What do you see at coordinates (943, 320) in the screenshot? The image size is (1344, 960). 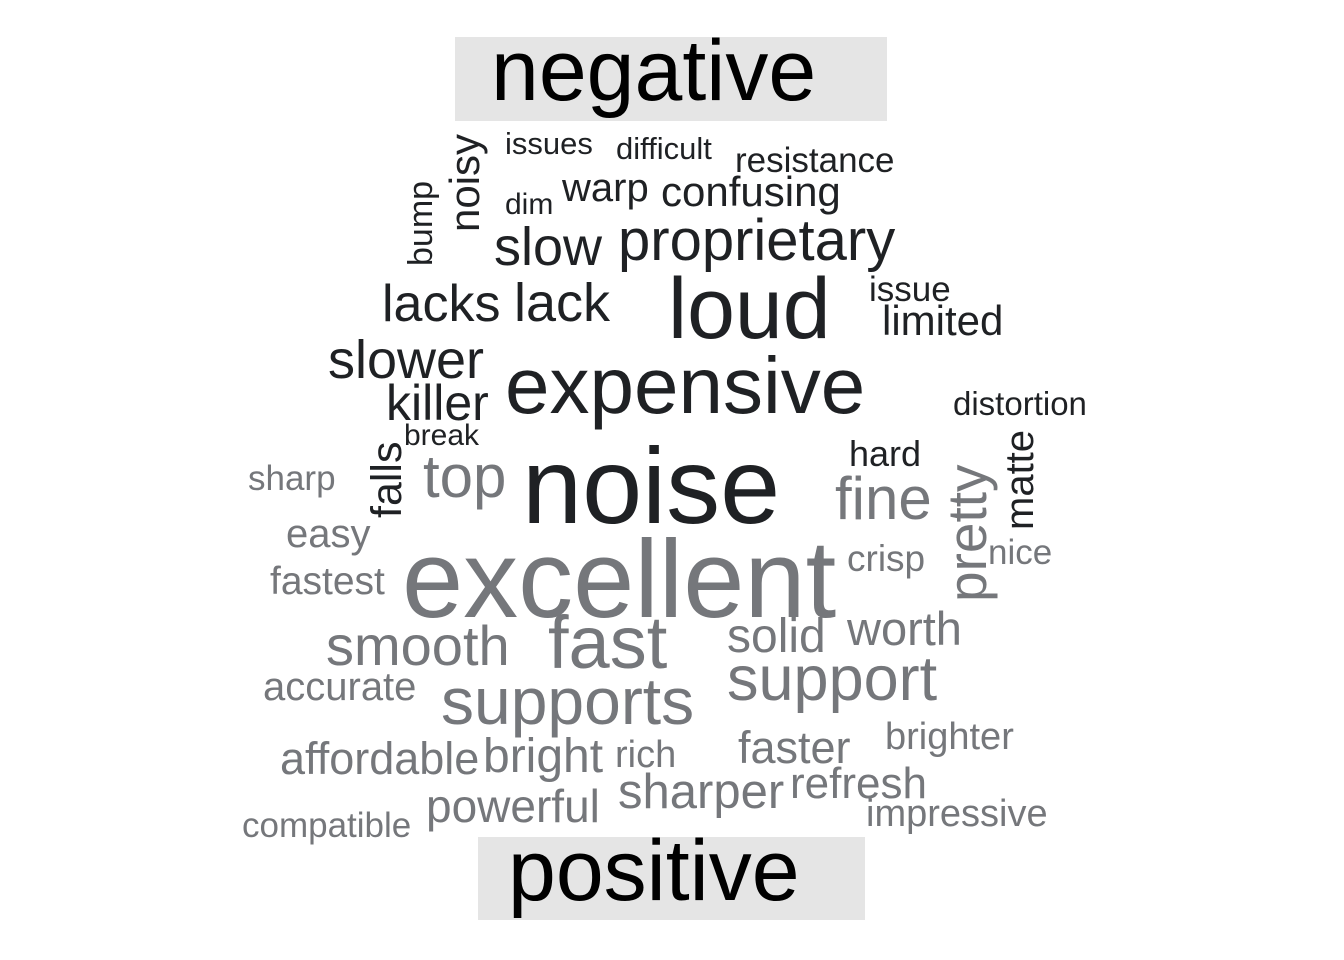 I see `word-limited: limited` at bounding box center [943, 320].